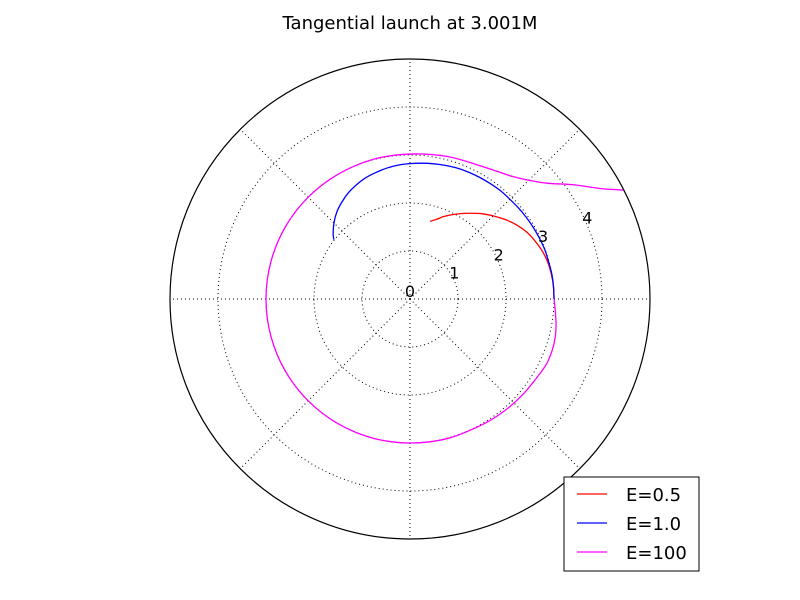 This screenshot has height=600, width=800. I want to click on legend-frame, so click(631, 524).